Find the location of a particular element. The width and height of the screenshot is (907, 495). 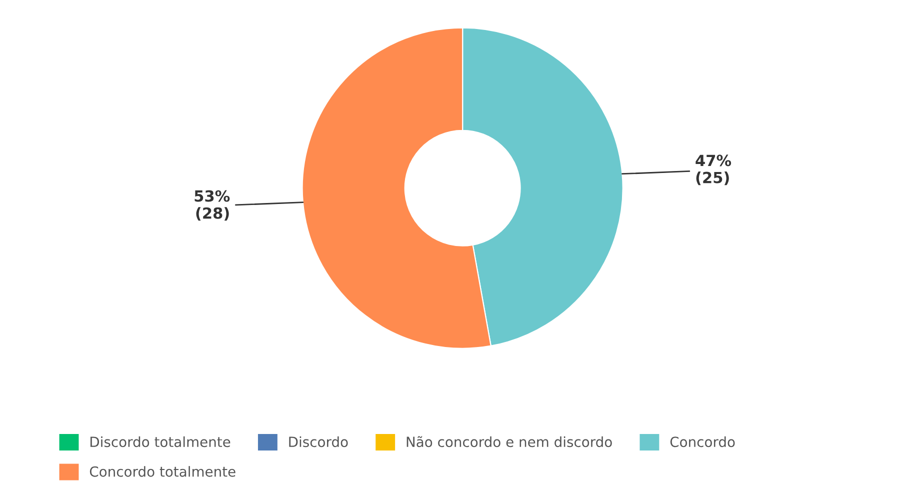

data-label: 47% (25) is located at coordinates (714, 170).